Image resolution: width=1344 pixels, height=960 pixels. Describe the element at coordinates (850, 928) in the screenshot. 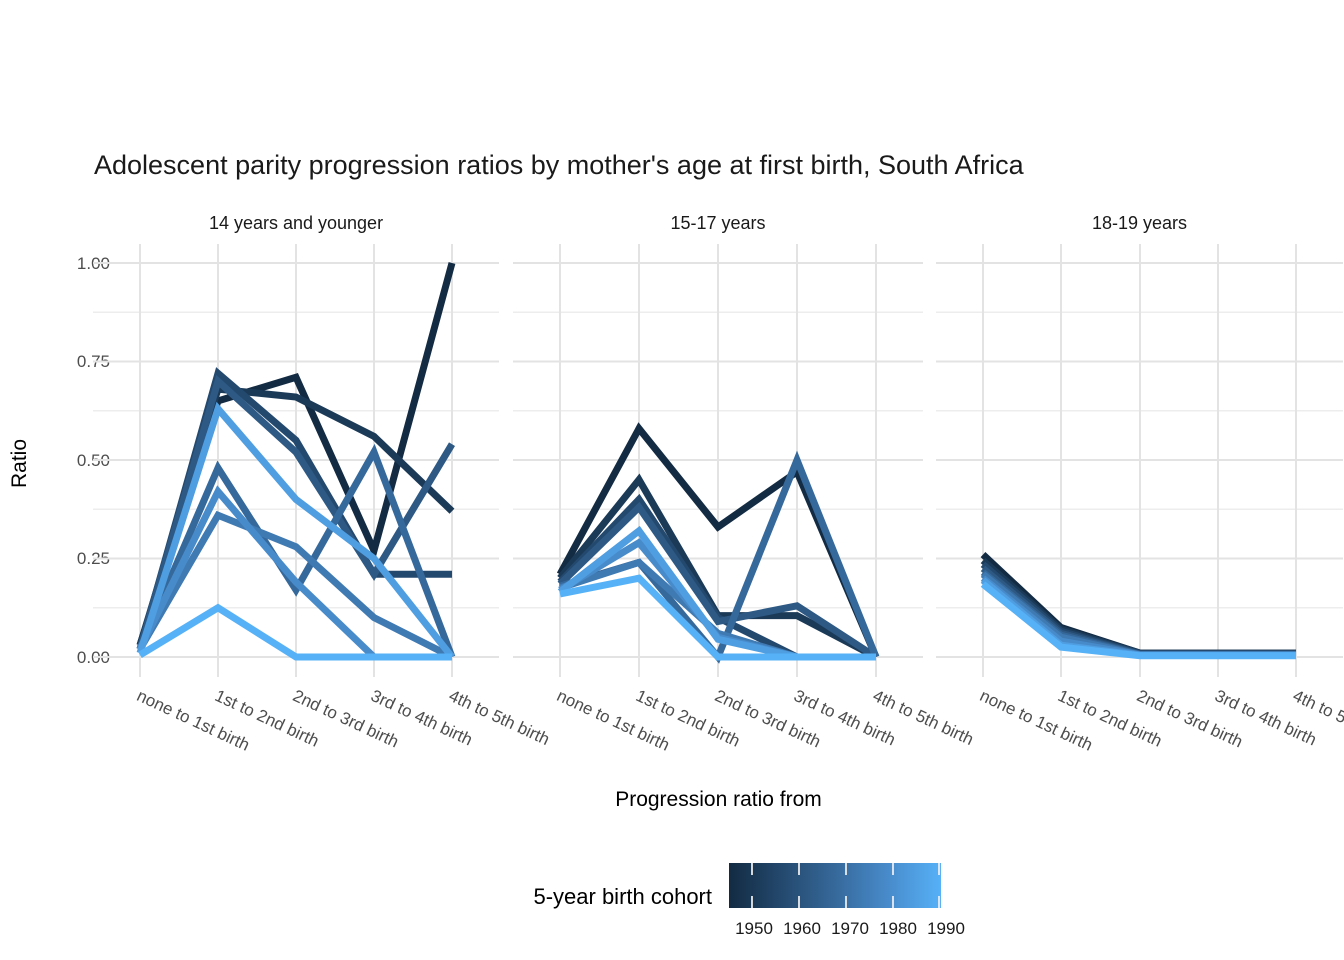

I see `legend-tick-label-1970: 1970` at that location.